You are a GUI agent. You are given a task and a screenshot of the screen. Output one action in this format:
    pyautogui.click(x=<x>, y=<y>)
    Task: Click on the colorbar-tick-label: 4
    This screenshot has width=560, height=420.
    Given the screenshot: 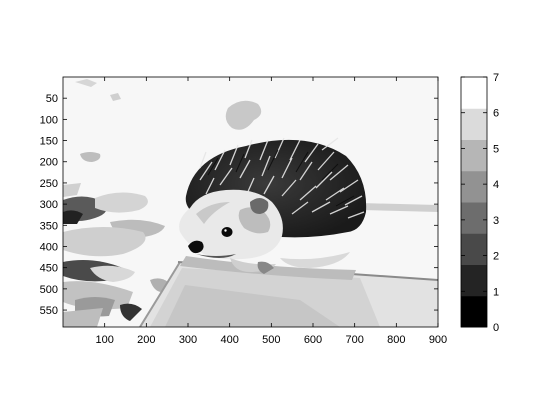 What is the action you would take?
    pyautogui.click(x=496, y=185)
    